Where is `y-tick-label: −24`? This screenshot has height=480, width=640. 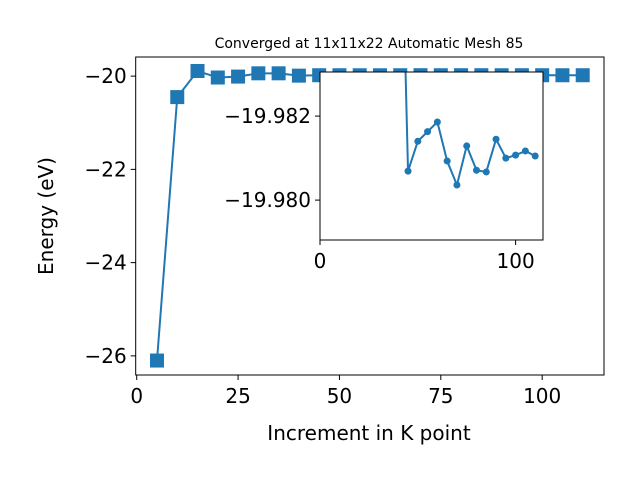 y-tick-label: −24 is located at coordinates (105, 263).